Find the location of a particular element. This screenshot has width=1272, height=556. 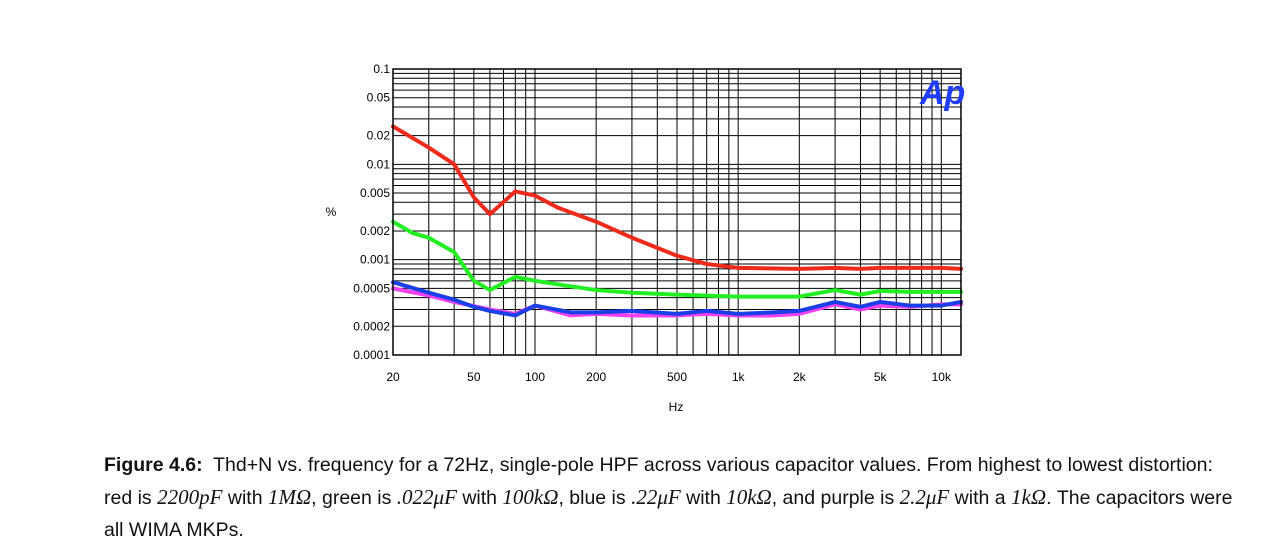

caption-text: , blue is is located at coordinates (595, 498).